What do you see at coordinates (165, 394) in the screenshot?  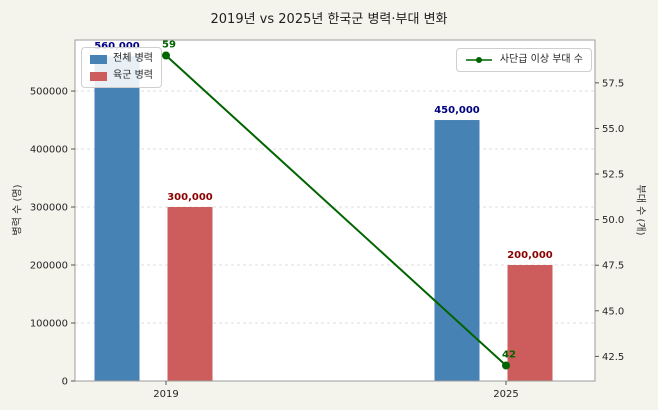 I see `x-tick-label: 2019` at bounding box center [165, 394].